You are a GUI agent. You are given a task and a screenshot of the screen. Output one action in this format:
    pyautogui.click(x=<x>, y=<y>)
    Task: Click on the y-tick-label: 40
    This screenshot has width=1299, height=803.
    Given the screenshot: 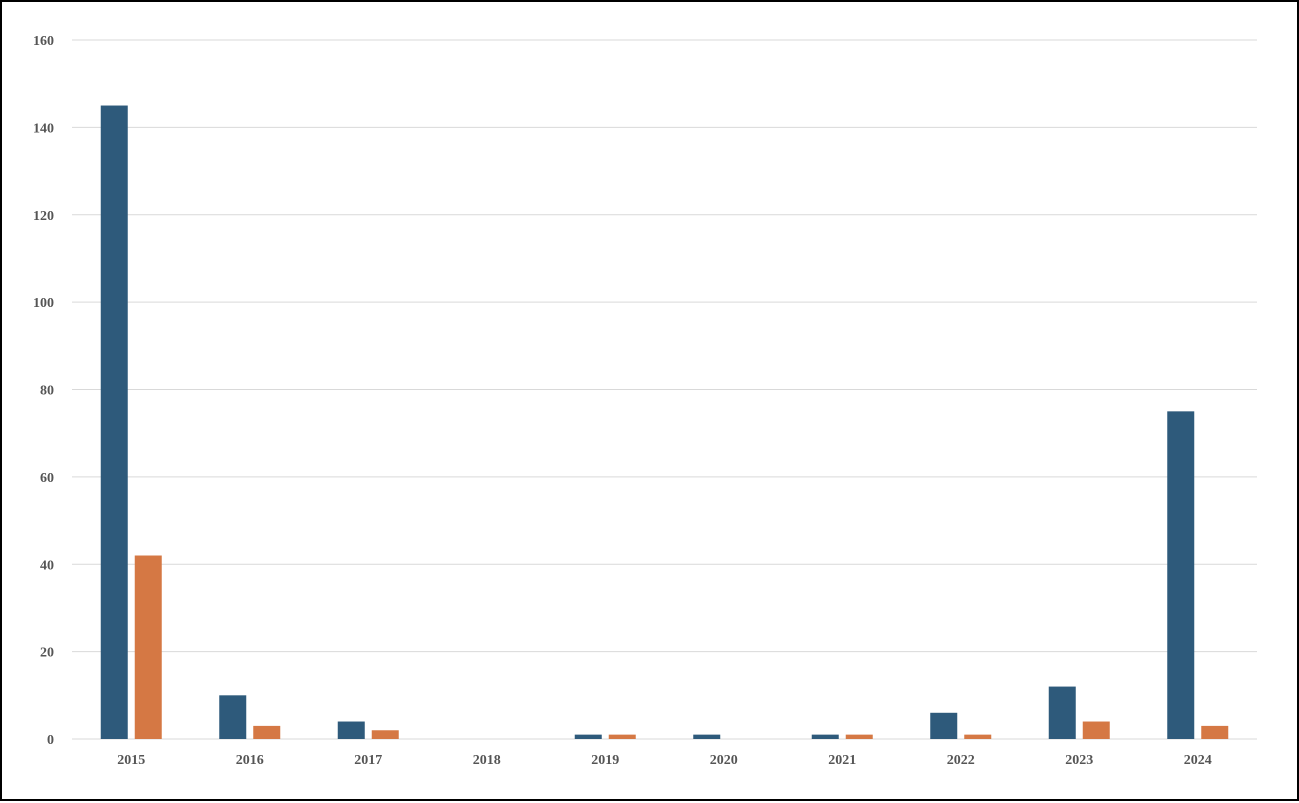 What is the action you would take?
    pyautogui.click(x=47, y=565)
    